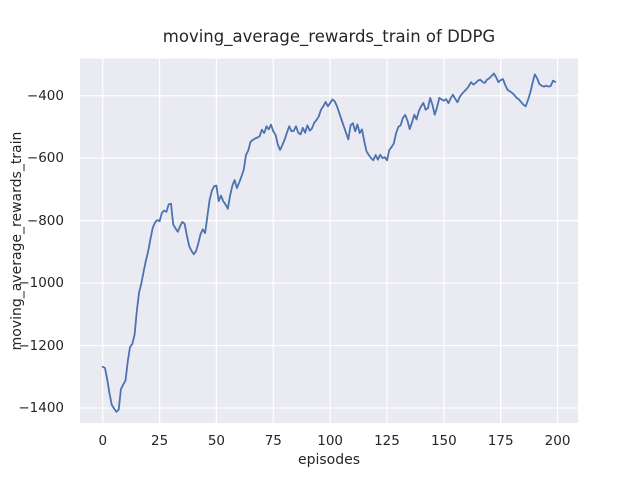 This screenshot has height=480, width=640. Describe the element at coordinates (17, 241) in the screenshot. I see `y-axis-label: moving_average_rewards_train` at that location.